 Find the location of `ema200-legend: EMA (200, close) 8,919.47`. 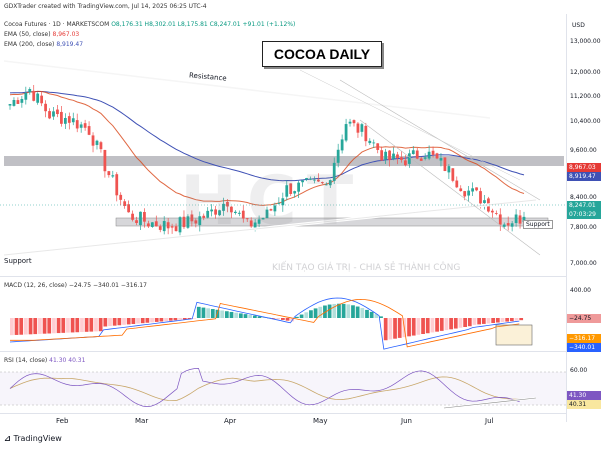

ema200-legend: EMA (200, close) 8,919.47 is located at coordinates (43, 44).